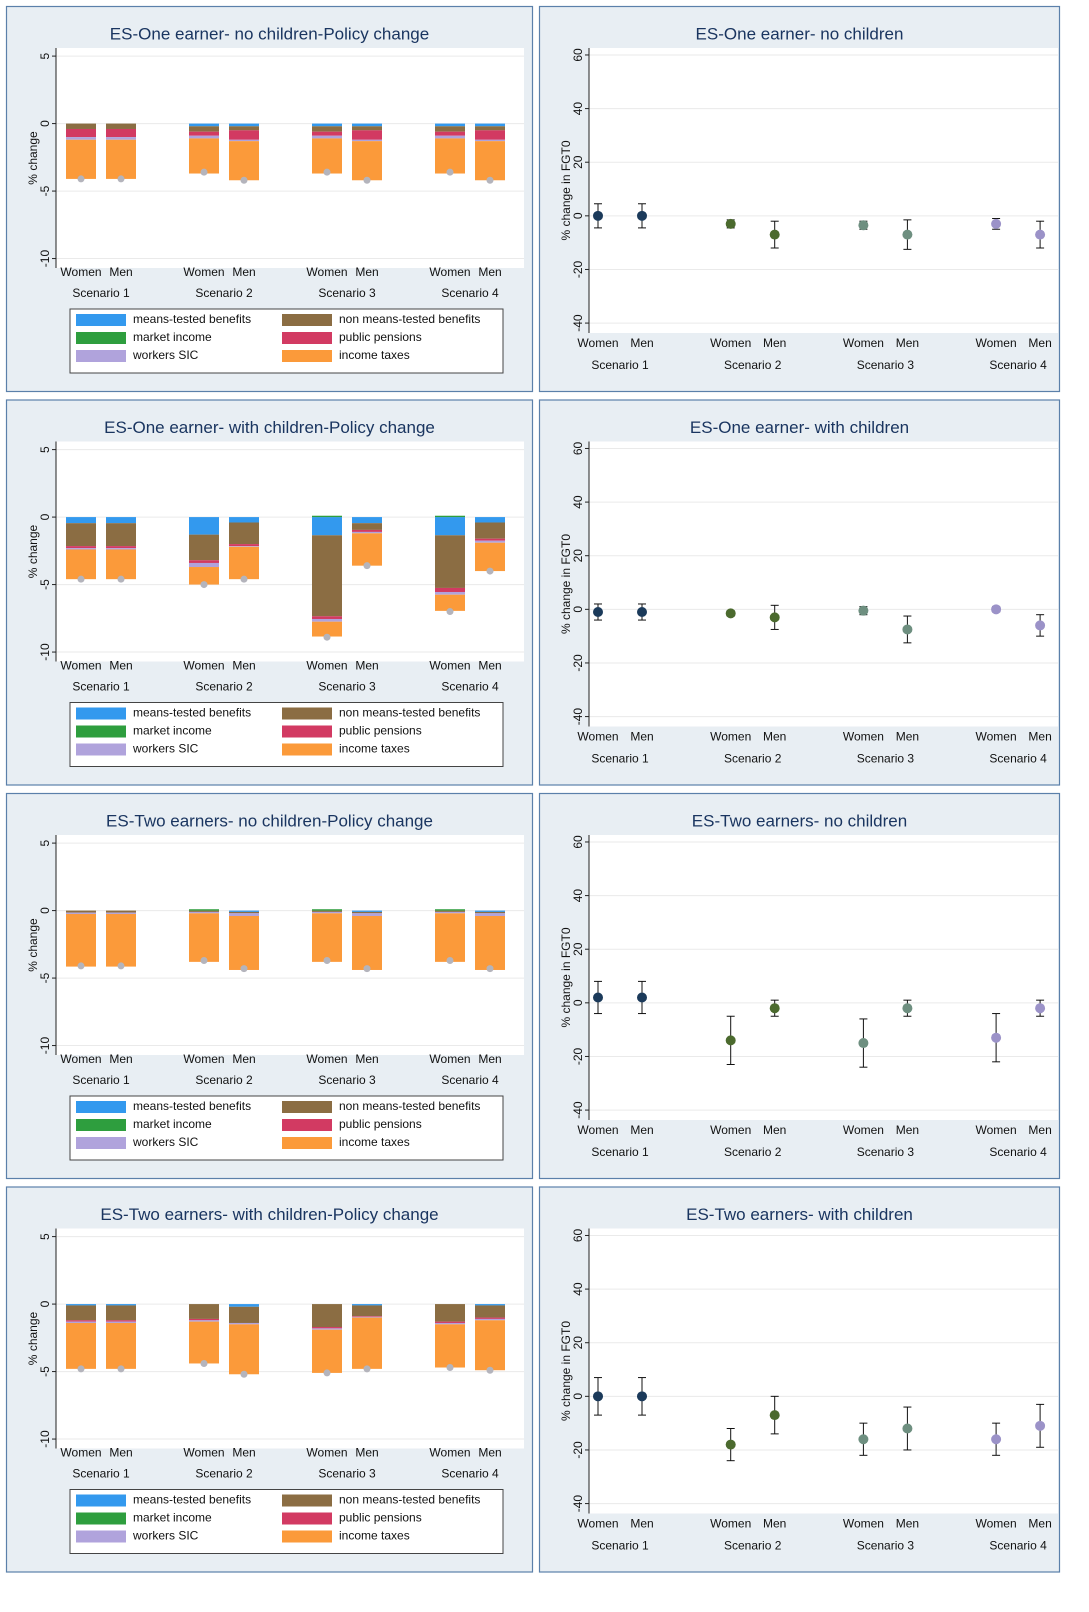  What do you see at coordinates (578, 323) in the screenshot?
I see `y-tick-label: -40` at bounding box center [578, 323].